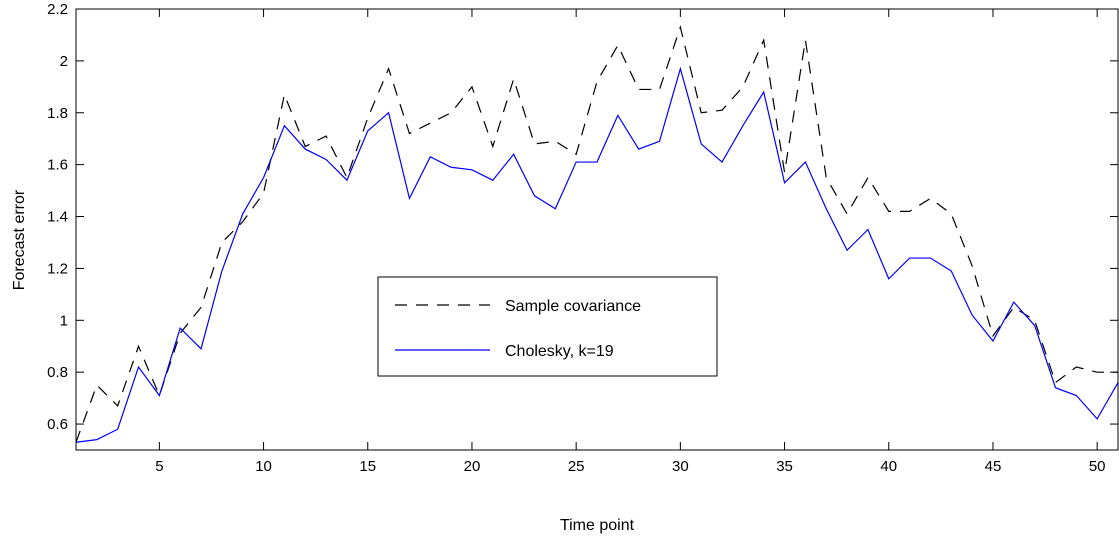 Image resolution: width=1119 pixels, height=540 pixels. What do you see at coordinates (576, 466) in the screenshot?
I see `x-tick-label: 25` at bounding box center [576, 466].